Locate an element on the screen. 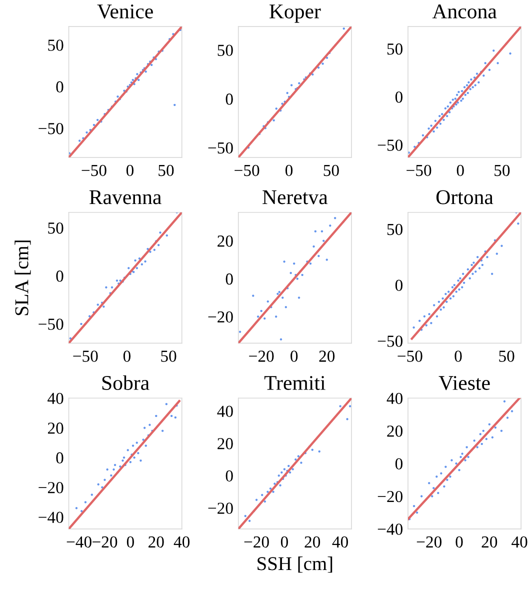 Image resolution: width=529 pixels, height=591 pixels. chart-title: Koper is located at coordinates (295, 13).